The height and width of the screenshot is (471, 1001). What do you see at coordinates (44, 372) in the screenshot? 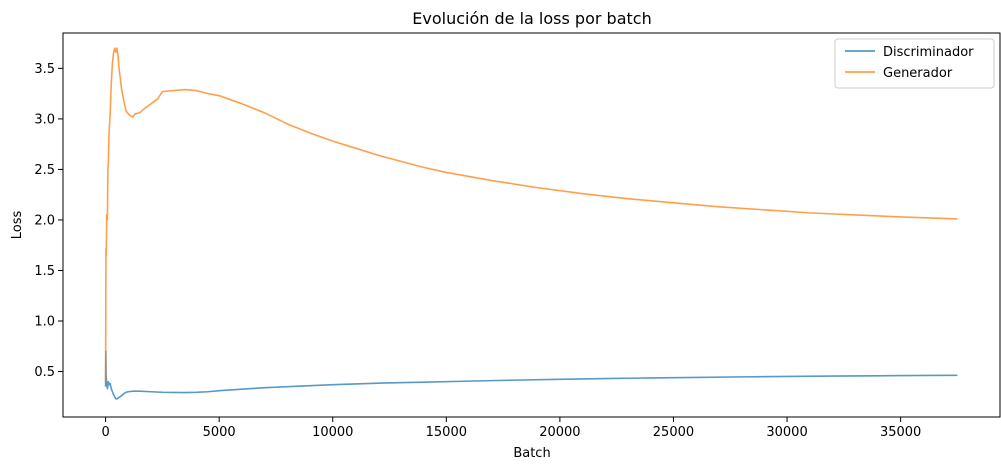
I see `y-tick-label: 0.5` at bounding box center [44, 372].